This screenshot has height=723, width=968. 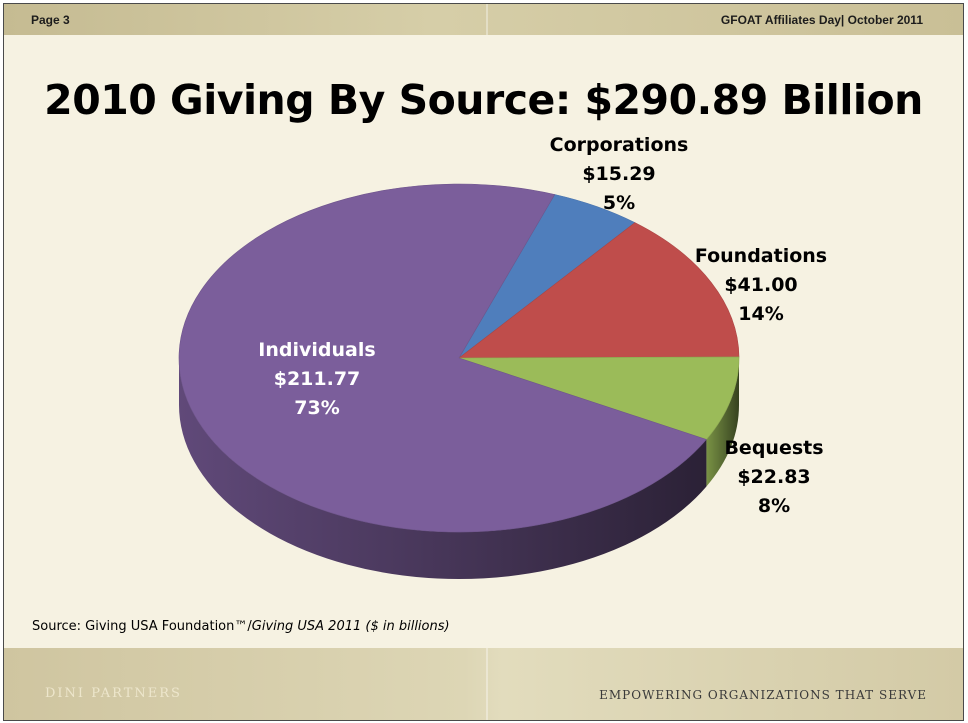 What do you see at coordinates (619, 203) in the screenshot?
I see `label-corporations-percent: 5%` at bounding box center [619, 203].